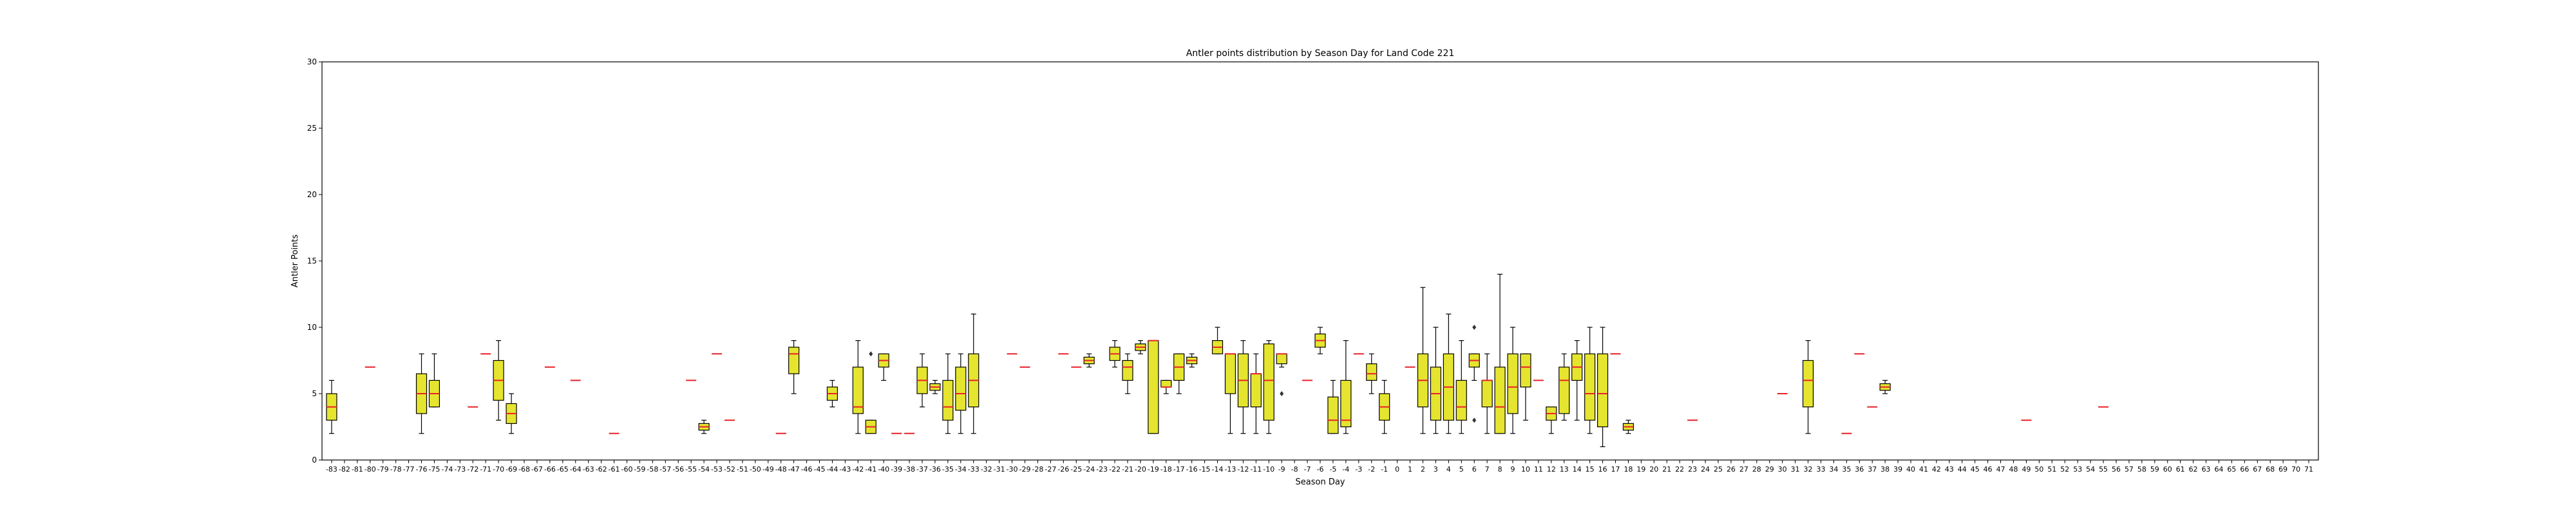  I want to click on x-tick-label: -58, so click(652, 469).